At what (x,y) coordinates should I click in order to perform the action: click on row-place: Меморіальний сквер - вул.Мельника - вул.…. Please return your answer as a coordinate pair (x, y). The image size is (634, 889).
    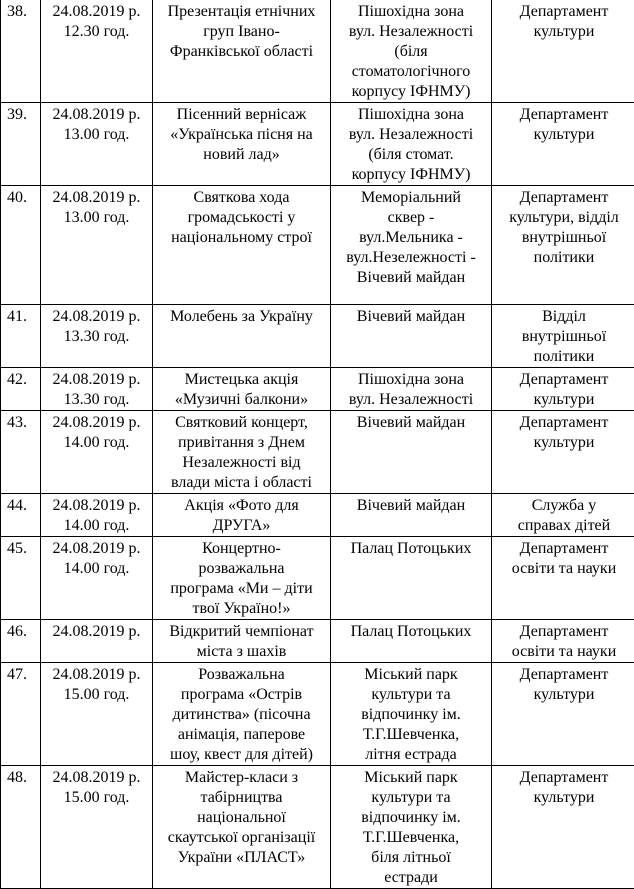
    Looking at the image, I should click on (411, 245).